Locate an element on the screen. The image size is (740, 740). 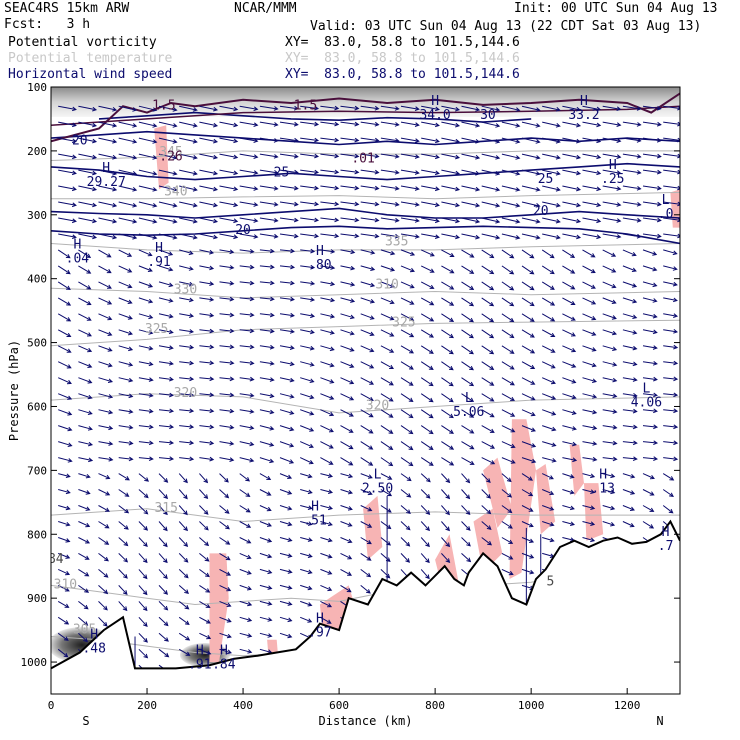
wind-contour-label: 25 is located at coordinates (546, 179).